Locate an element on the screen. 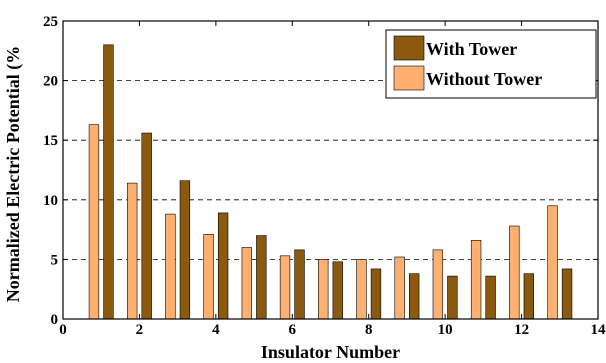  legend-swatch-with-tower is located at coordinates (409, 48).